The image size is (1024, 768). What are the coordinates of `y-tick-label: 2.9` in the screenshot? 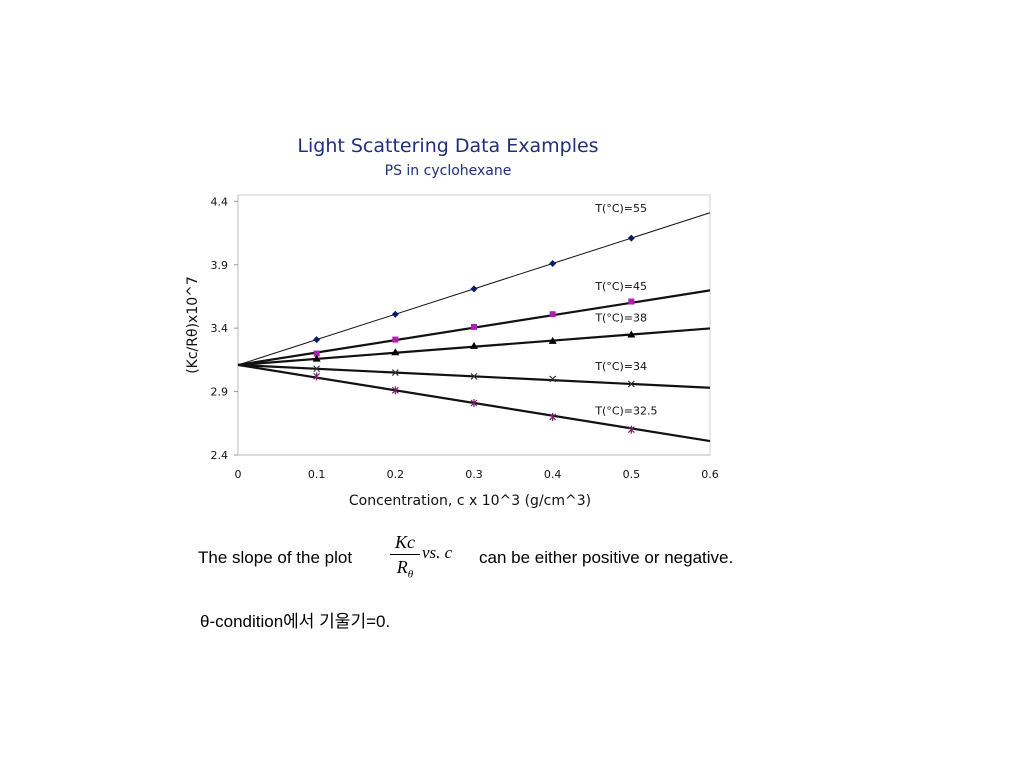 It's located at (220, 392).